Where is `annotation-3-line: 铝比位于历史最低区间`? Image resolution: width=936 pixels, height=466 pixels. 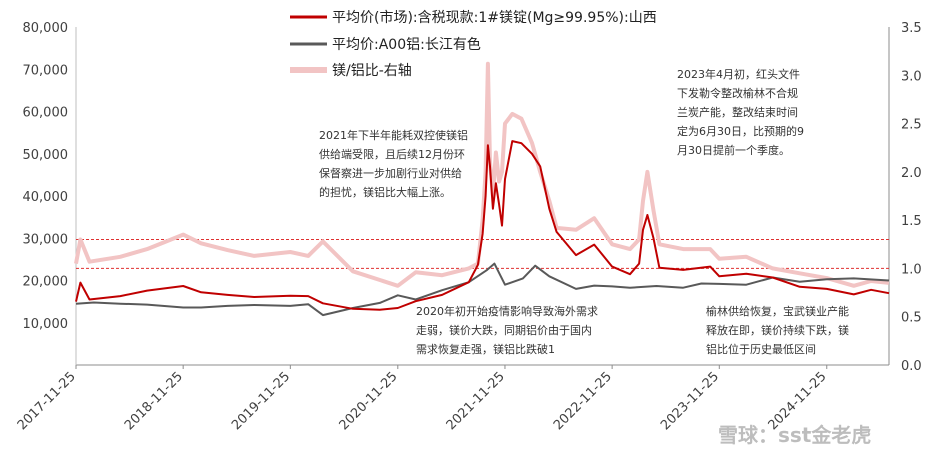
annotation-3-line: 铝比位于历史最低区间 is located at coordinates (761, 349).